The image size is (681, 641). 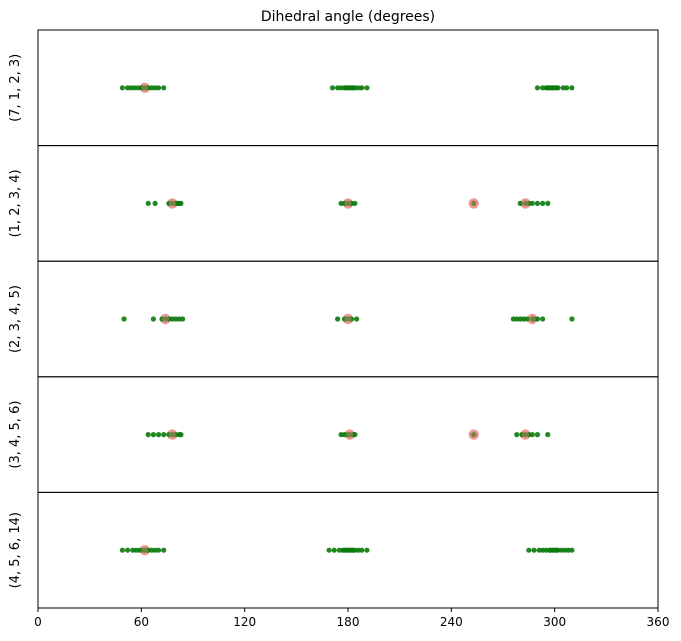 I want to click on panel-label: (4, 5, 6, 14), so click(x=15, y=550).